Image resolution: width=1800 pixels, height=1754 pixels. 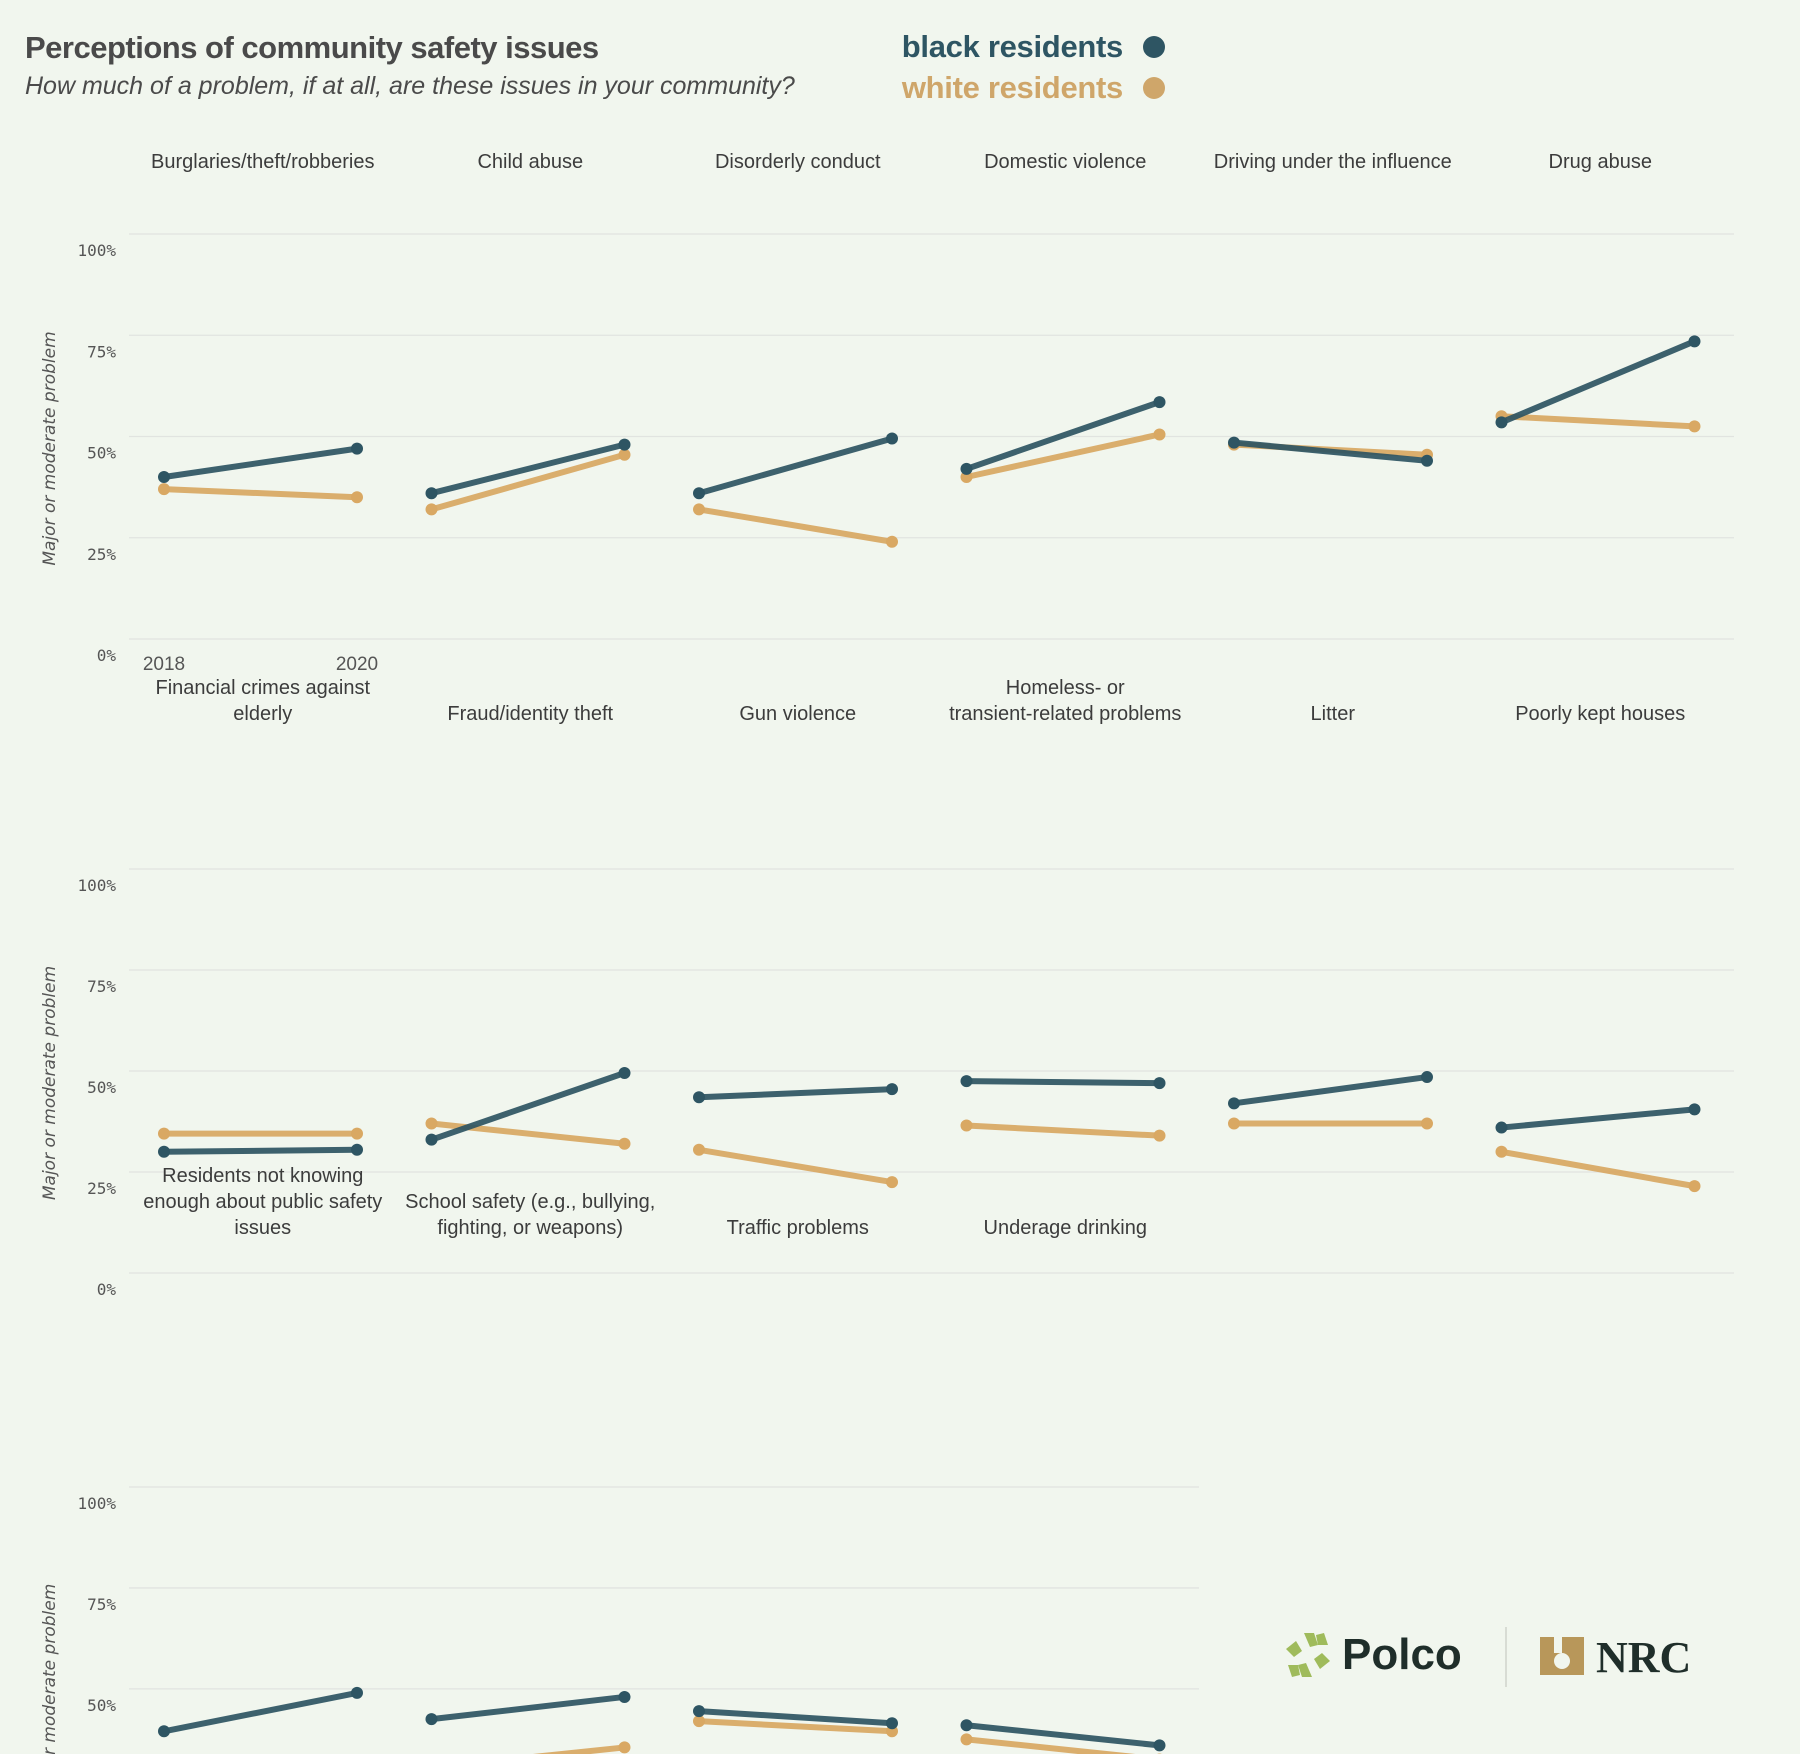 I want to click on x-tick-label: 2020, so click(x=357, y=664).